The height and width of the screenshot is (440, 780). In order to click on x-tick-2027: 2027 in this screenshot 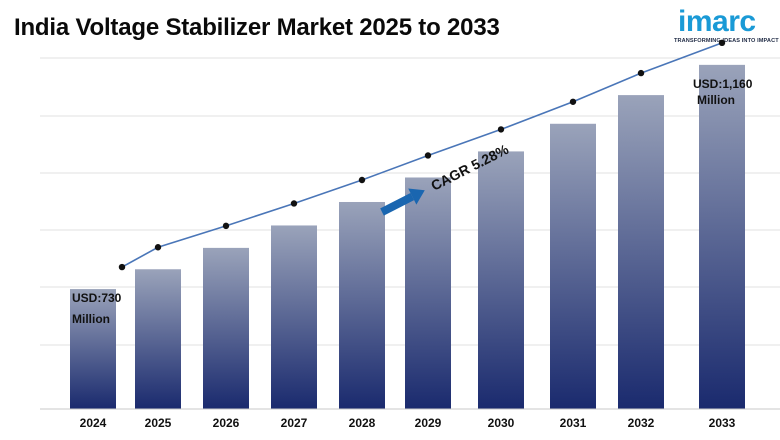, I will do `click(294, 423)`.